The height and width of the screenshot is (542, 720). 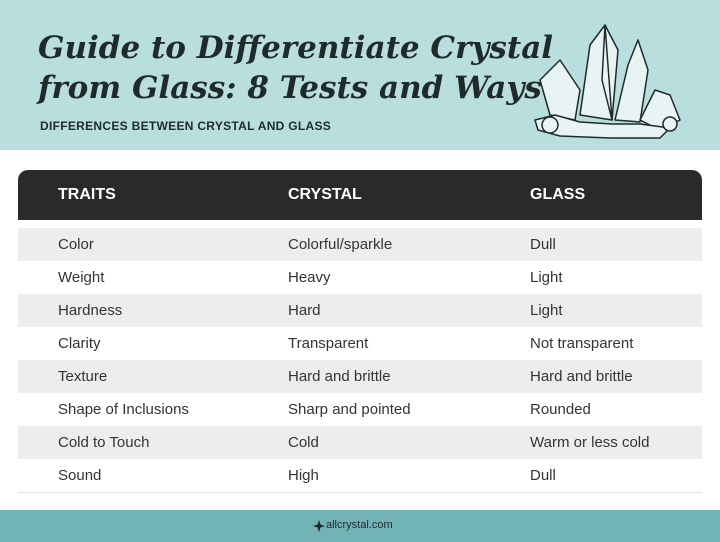 What do you see at coordinates (79, 343) in the screenshot?
I see `table-cell: Clarity` at bounding box center [79, 343].